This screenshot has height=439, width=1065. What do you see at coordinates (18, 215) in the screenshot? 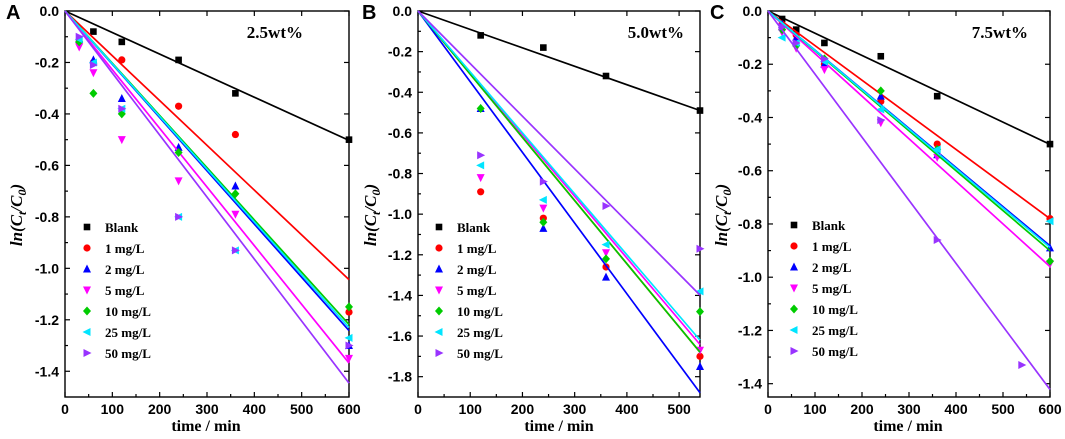
I see `panel-a-ylabel: ln(Ct/C0)` at bounding box center [18, 215].